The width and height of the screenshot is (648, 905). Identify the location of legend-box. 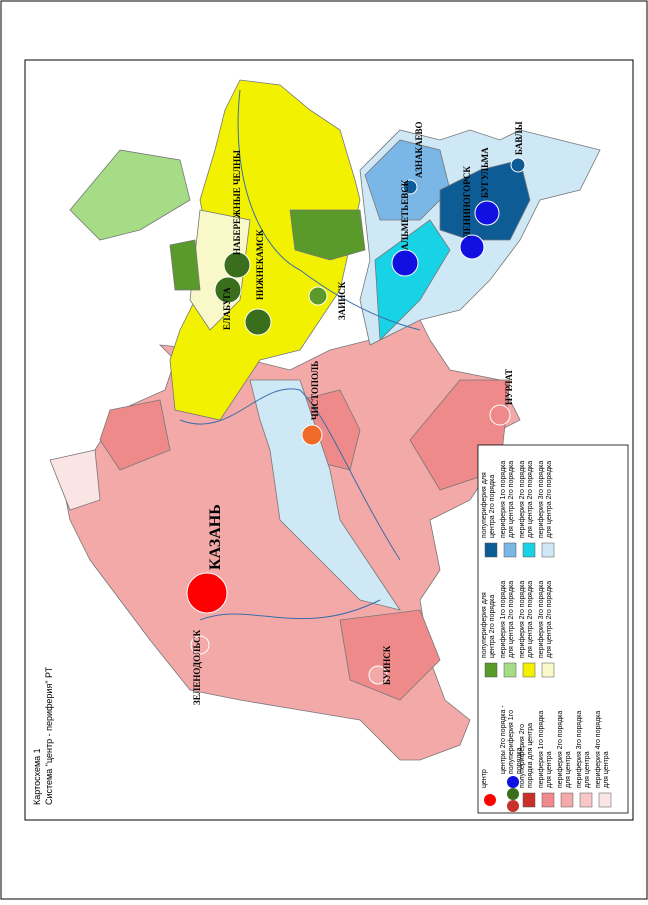
(553, 629).